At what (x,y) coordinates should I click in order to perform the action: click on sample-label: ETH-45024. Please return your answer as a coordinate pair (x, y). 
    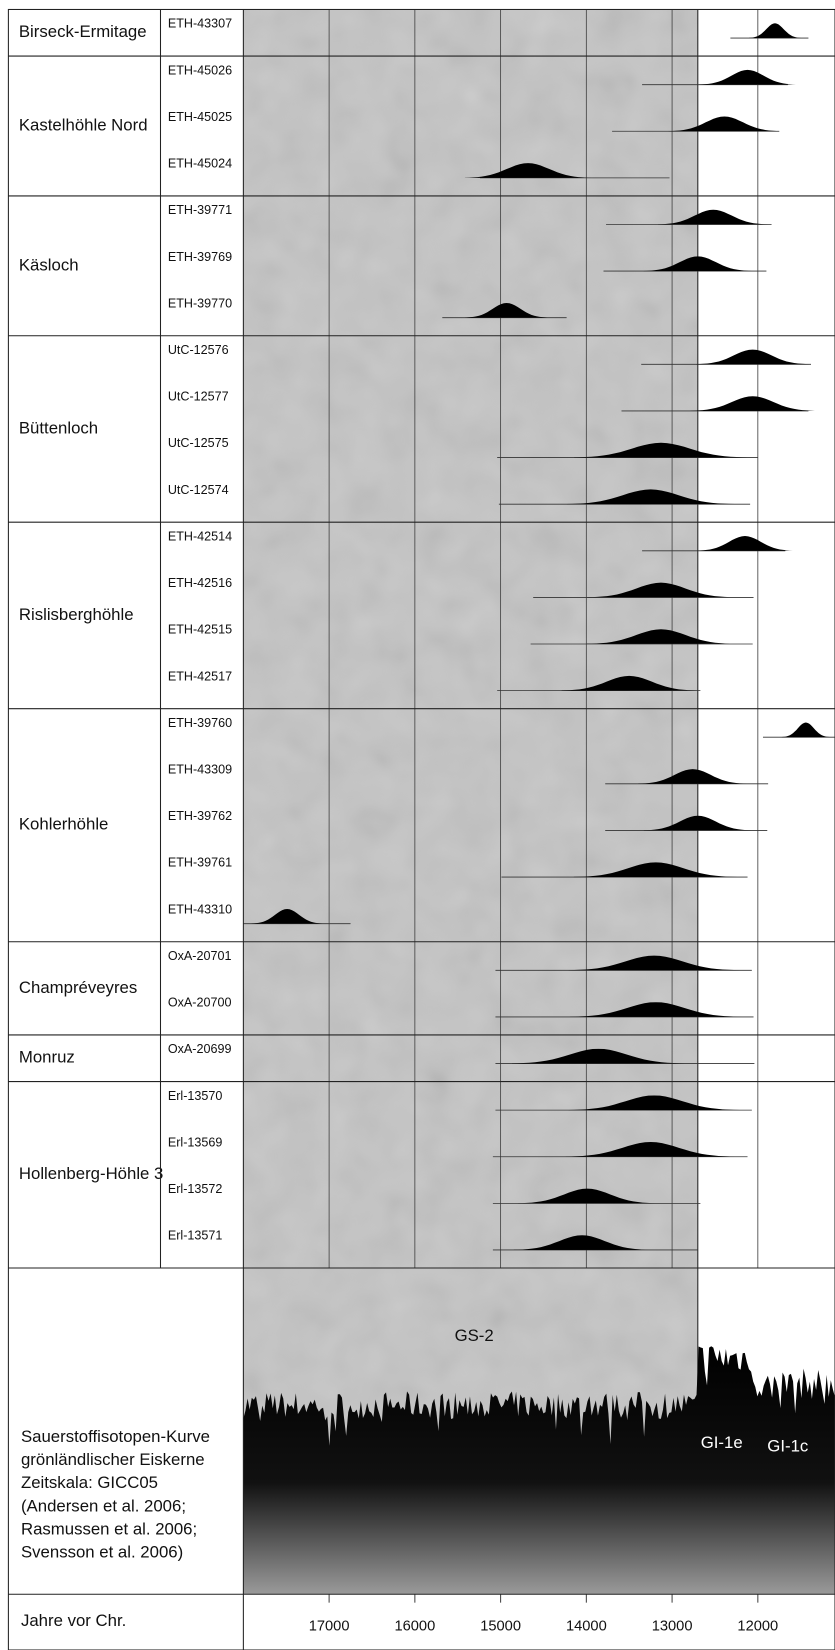
    Looking at the image, I should click on (200, 164).